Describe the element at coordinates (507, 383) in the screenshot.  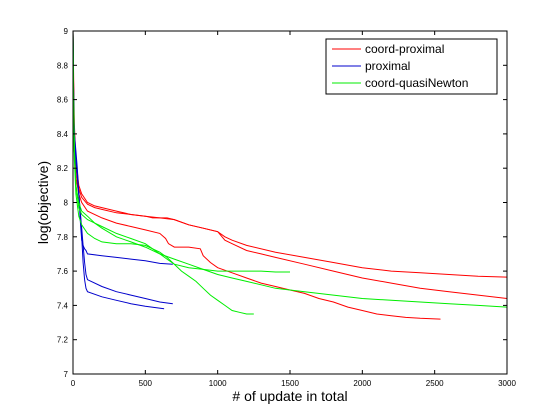
I see `x-tick-label: 3000` at that location.